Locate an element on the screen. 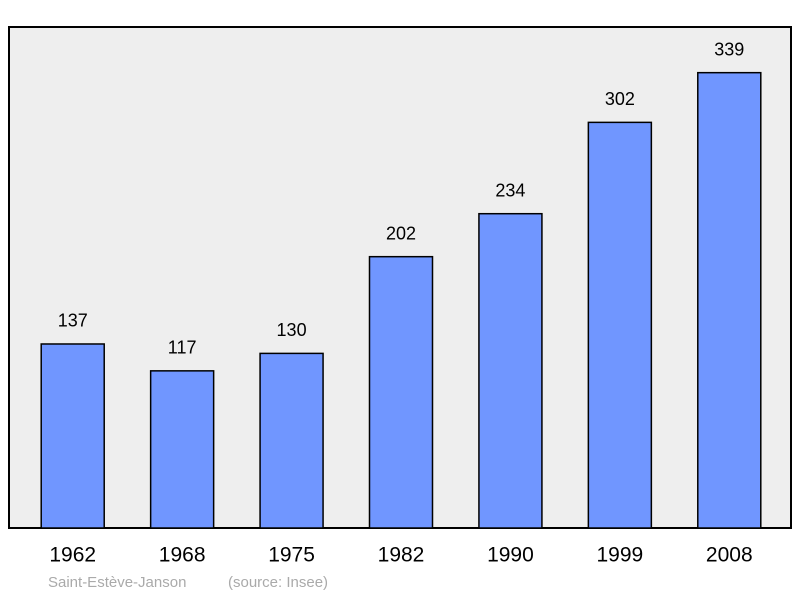 The height and width of the screenshot is (598, 800). value-label: 339 is located at coordinates (729, 49).